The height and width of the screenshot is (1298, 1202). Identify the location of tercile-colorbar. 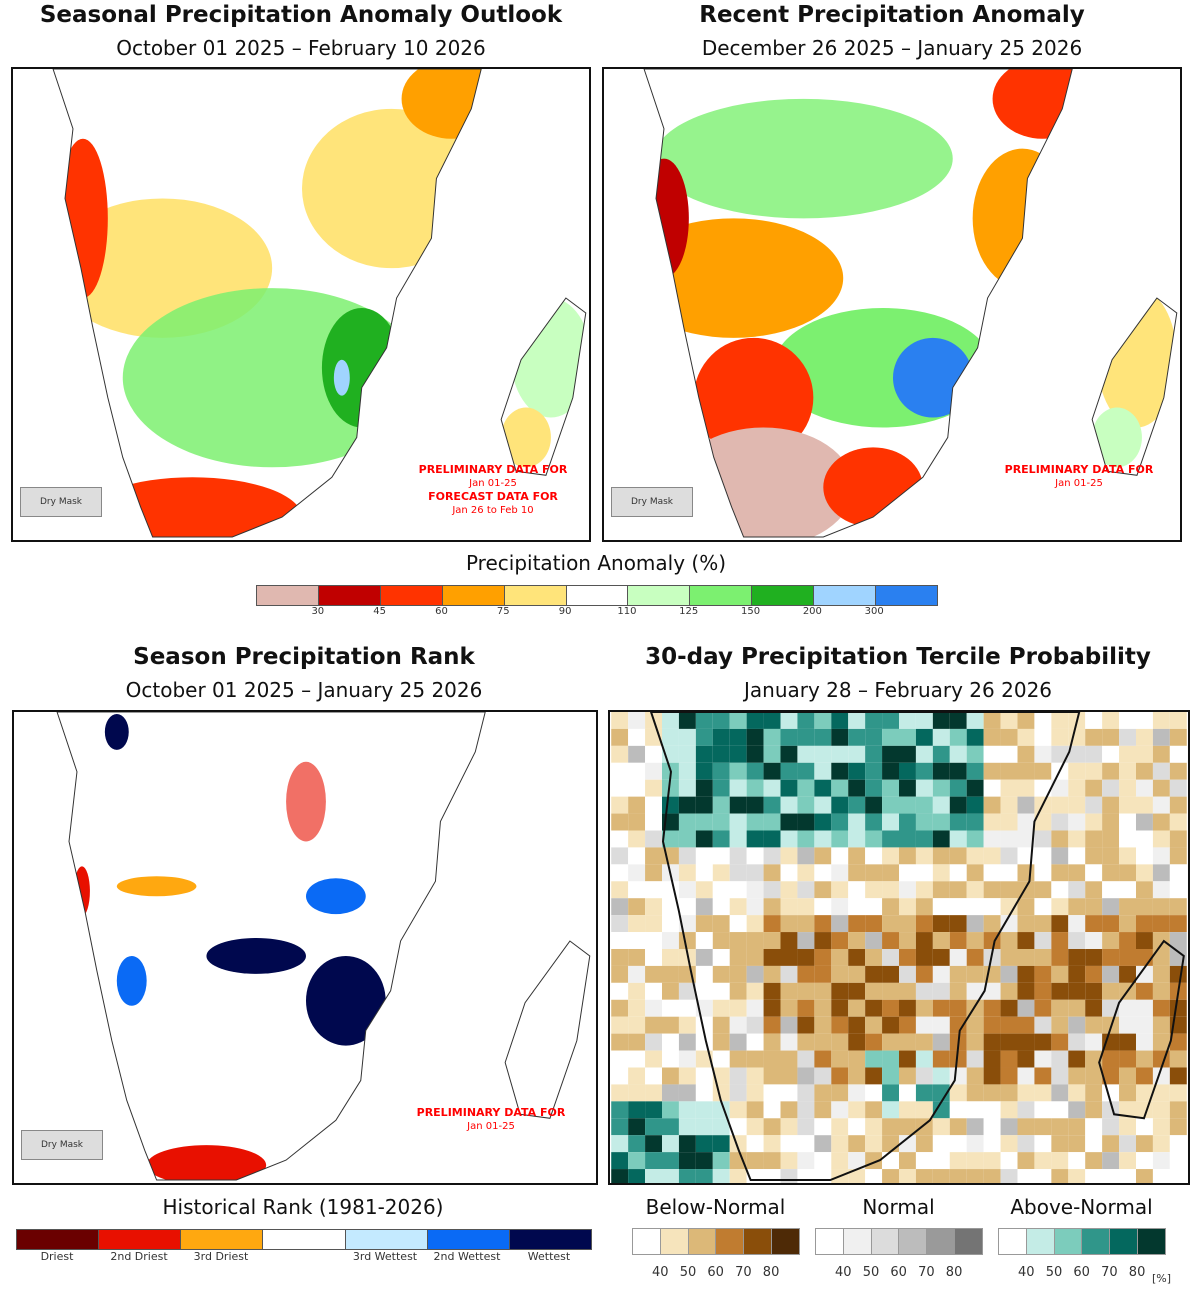
(1082, 1241).